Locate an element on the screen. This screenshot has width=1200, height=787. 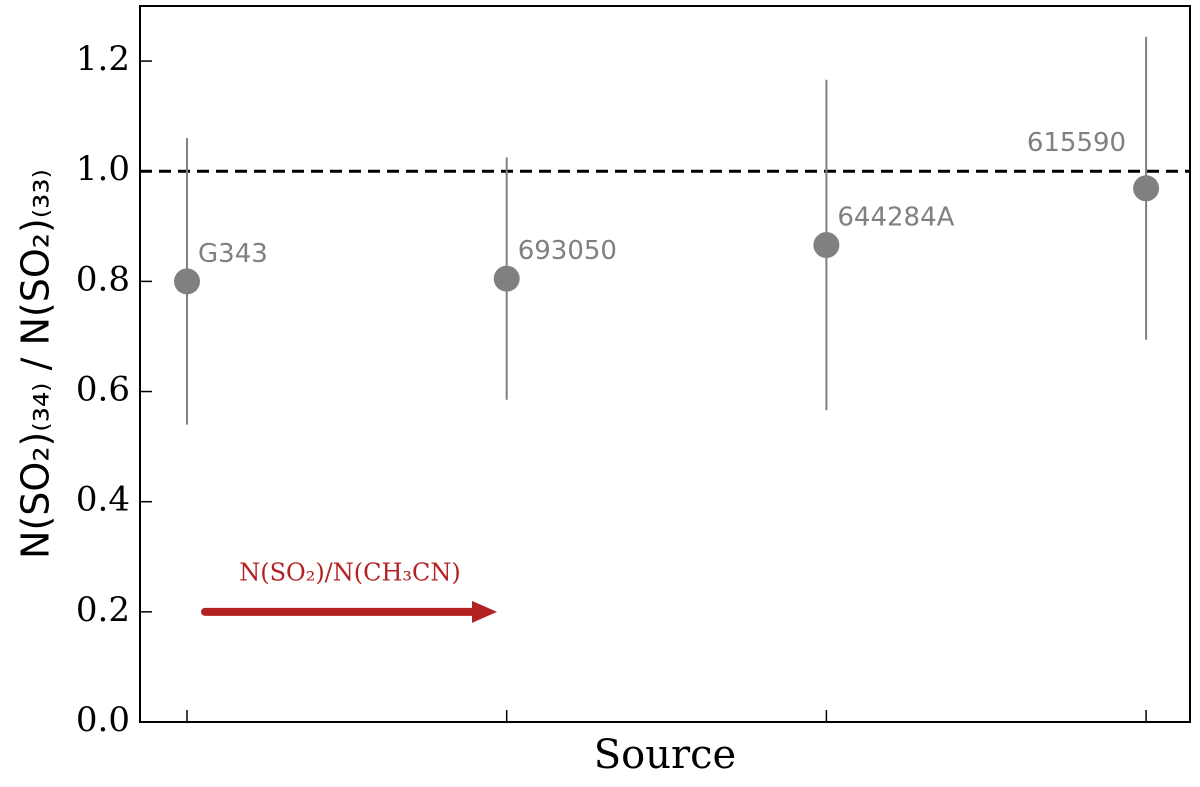
y-tick-label: 0.0 is located at coordinates (103, 720).